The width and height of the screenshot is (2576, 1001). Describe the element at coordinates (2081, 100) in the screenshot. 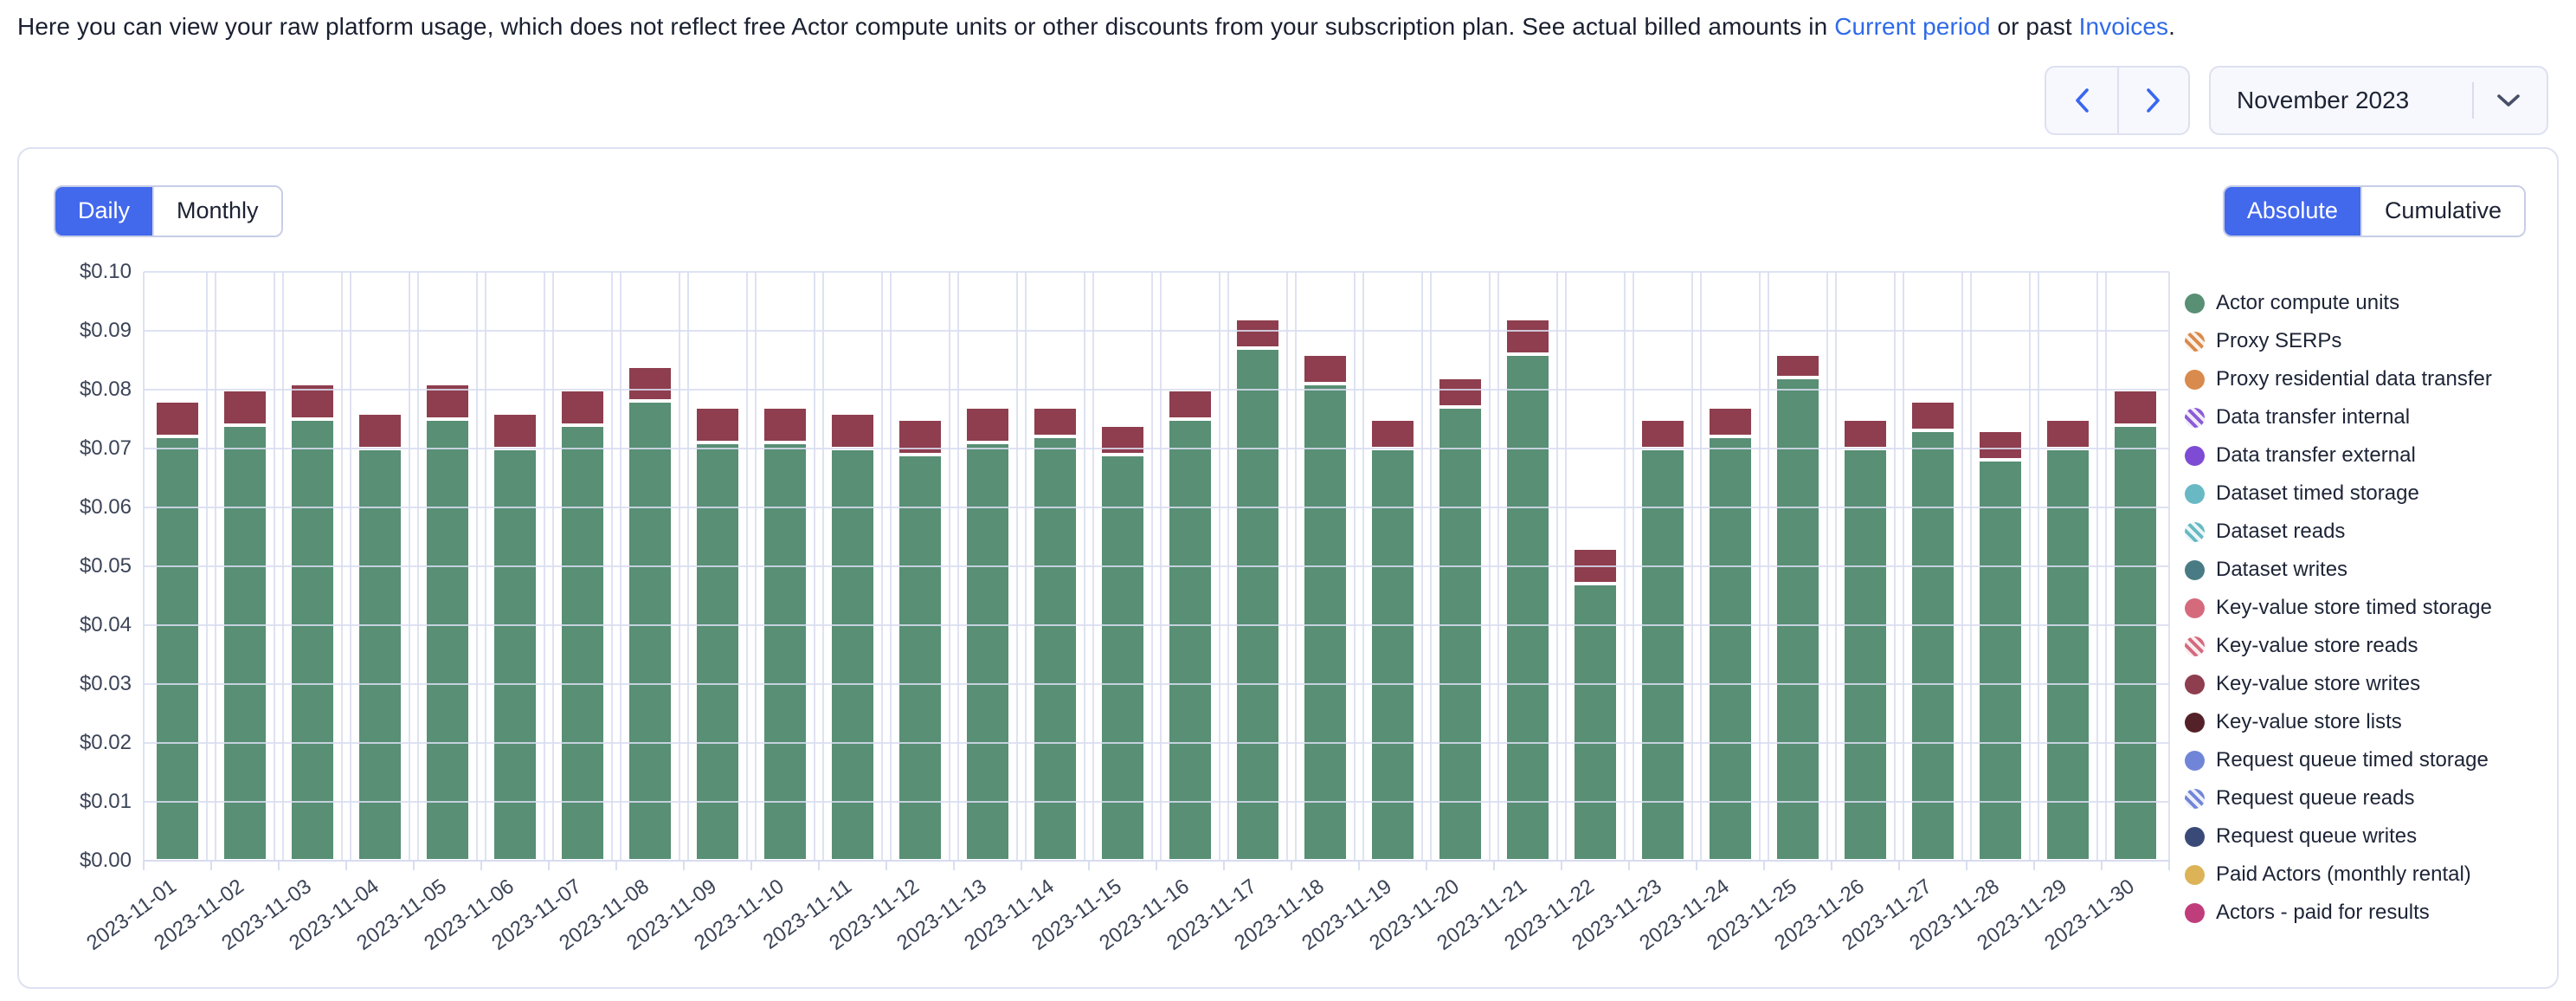

I see `previous-month-button` at that location.